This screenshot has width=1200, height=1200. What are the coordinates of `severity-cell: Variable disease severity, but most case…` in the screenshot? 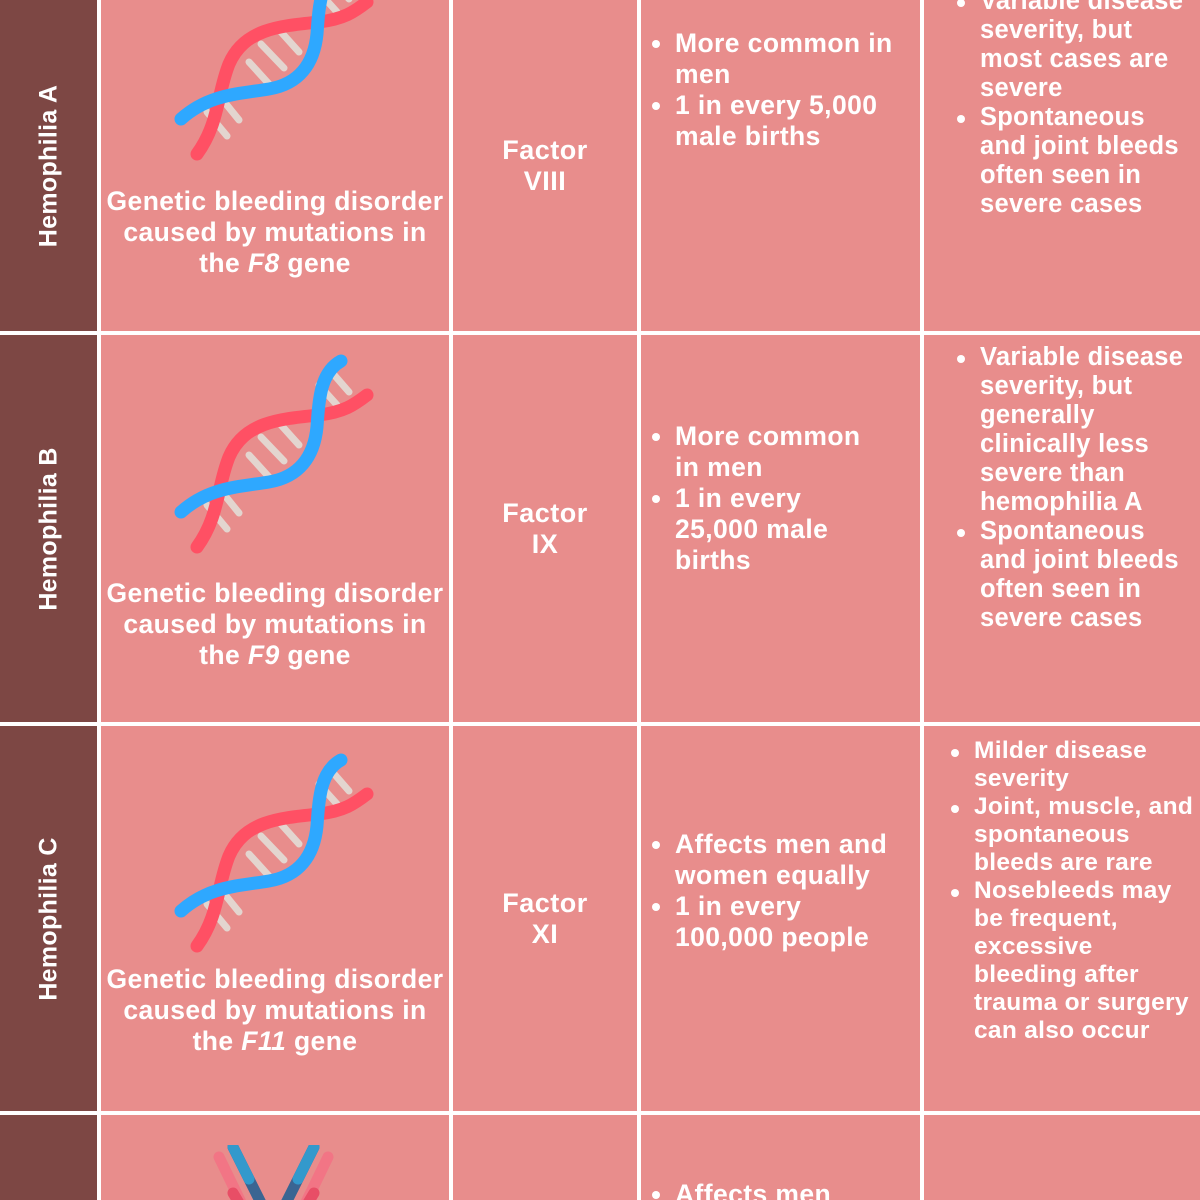 It's located at (1062, 165).